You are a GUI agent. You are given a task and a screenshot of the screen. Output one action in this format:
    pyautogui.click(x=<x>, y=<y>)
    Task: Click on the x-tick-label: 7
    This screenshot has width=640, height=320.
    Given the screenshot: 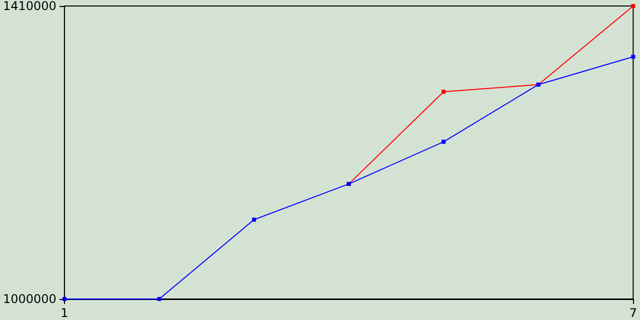 What is the action you would take?
    pyautogui.click(x=633, y=313)
    